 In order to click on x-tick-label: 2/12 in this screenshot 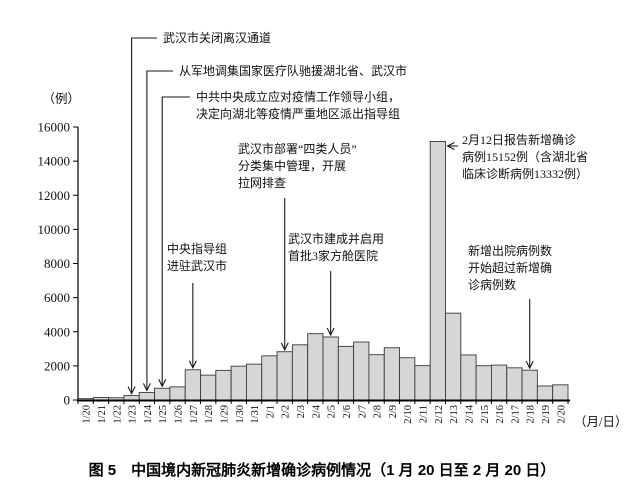, I will do `click(439, 414)`.